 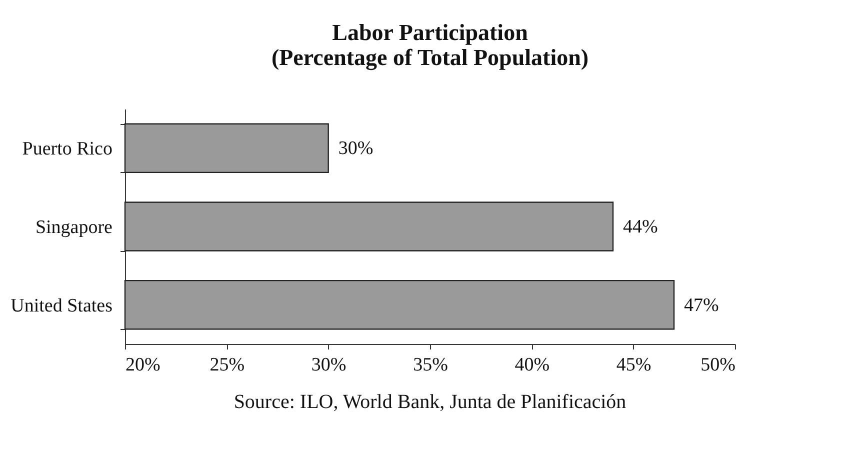 What do you see at coordinates (430, 57) in the screenshot?
I see `text: (Percentage of Total Population)` at bounding box center [430, 57].